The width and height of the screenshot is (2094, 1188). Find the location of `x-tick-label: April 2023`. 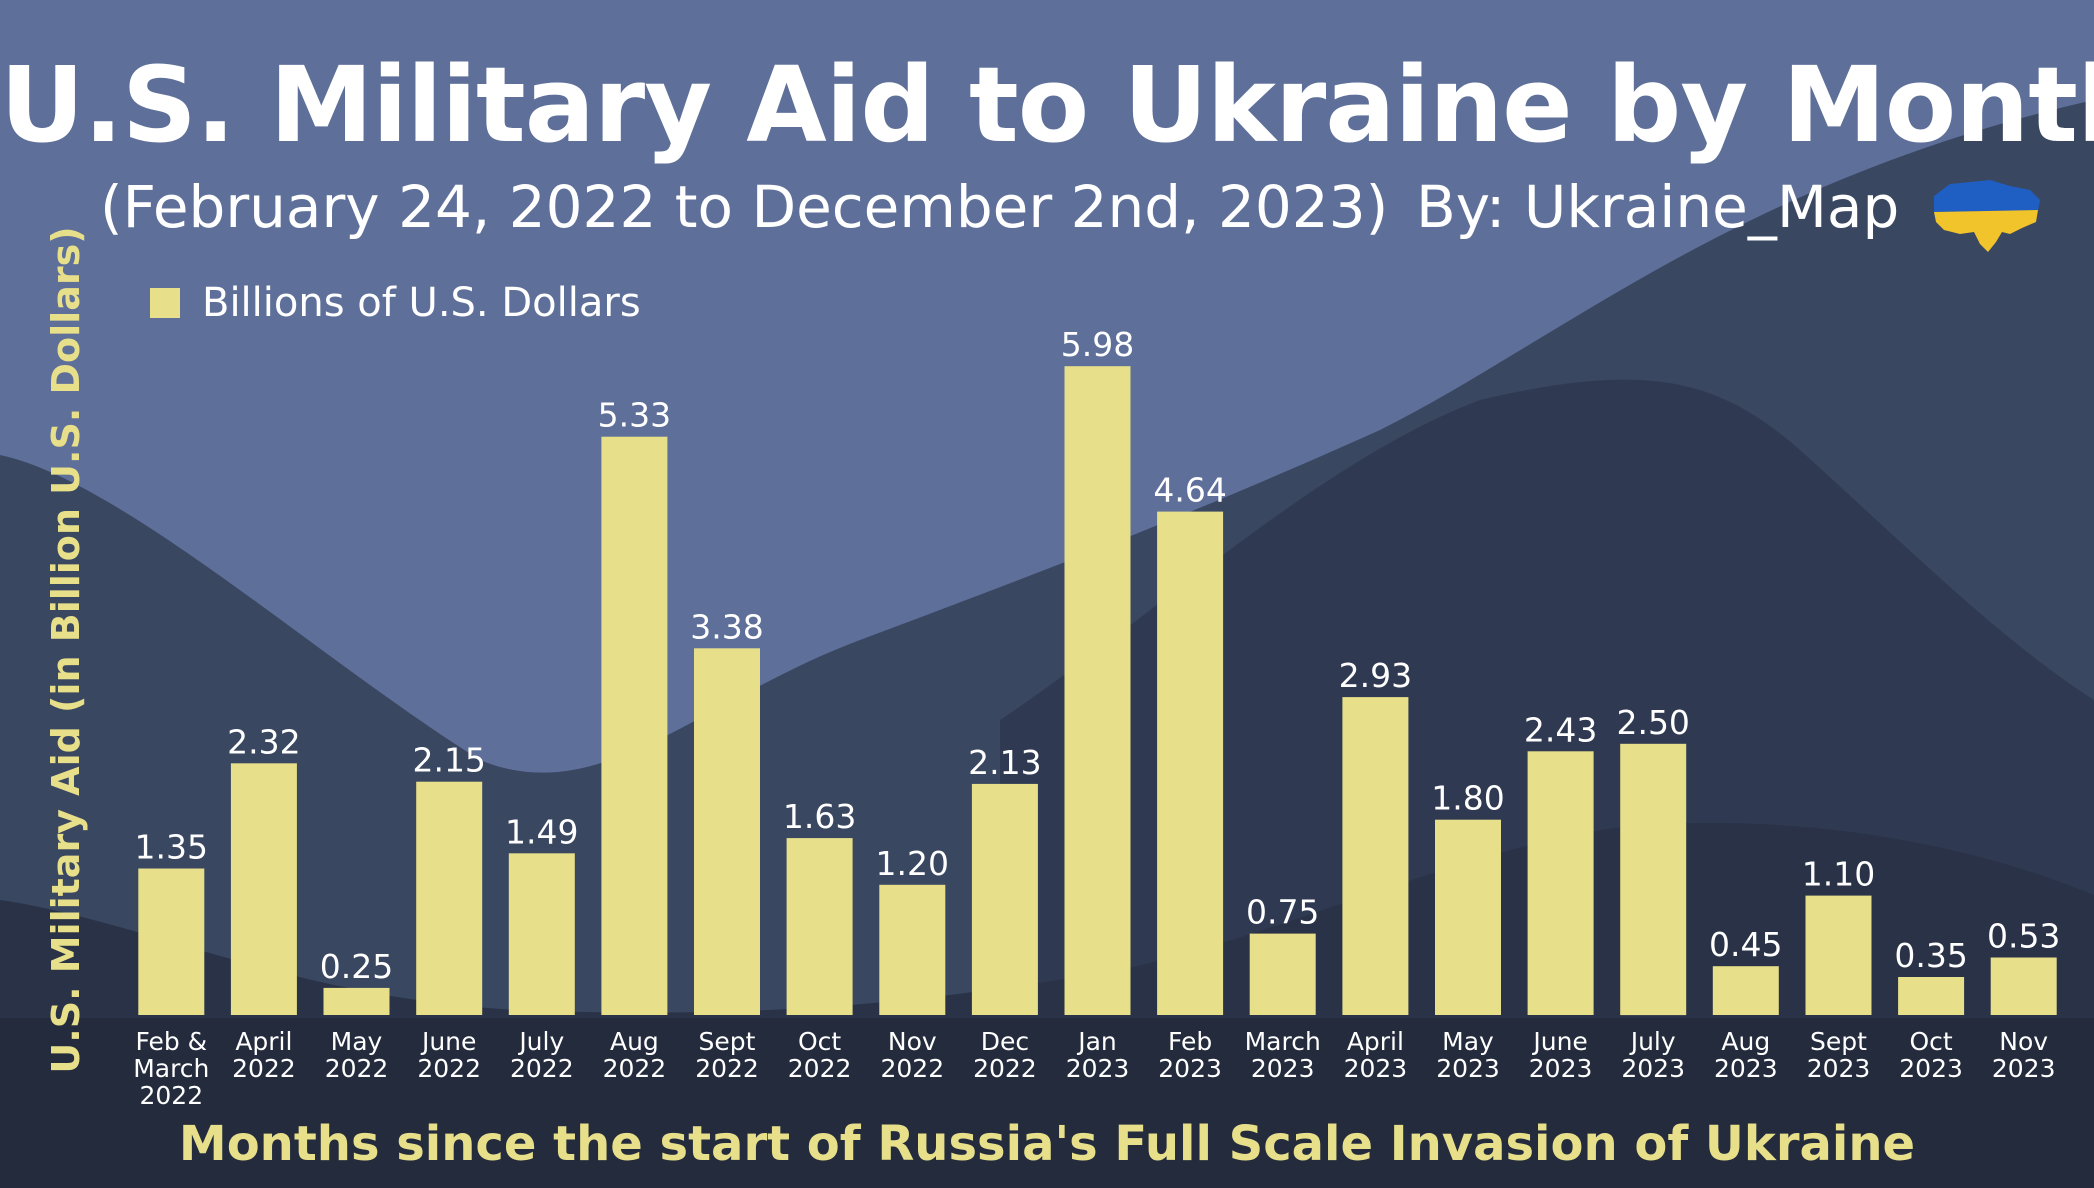

x-tick-label: April 2023 is located at coordinates (1376, 1055).